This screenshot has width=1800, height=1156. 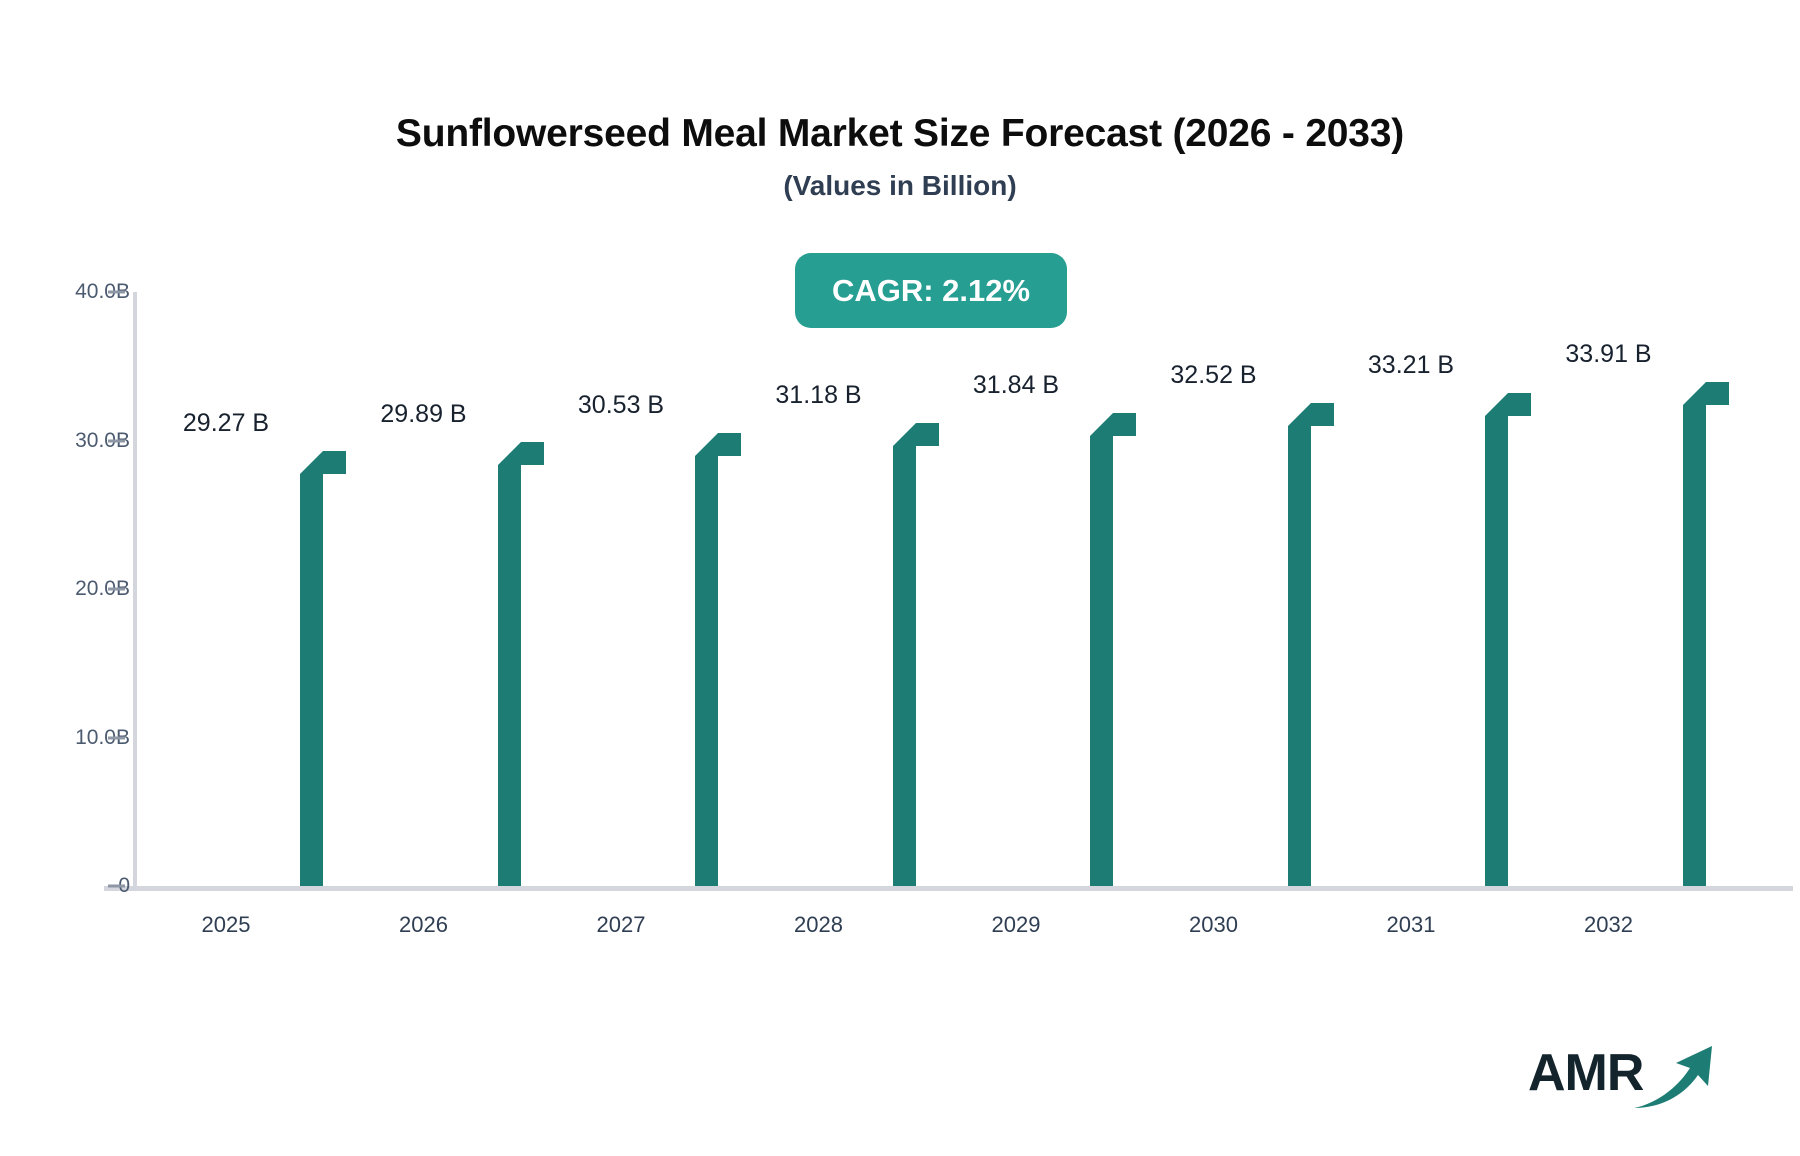 What do you see at coordinates (1586, 1073) in the screenshot?
I see `logo-text: AMR` at bounding box center [1586, 1073].